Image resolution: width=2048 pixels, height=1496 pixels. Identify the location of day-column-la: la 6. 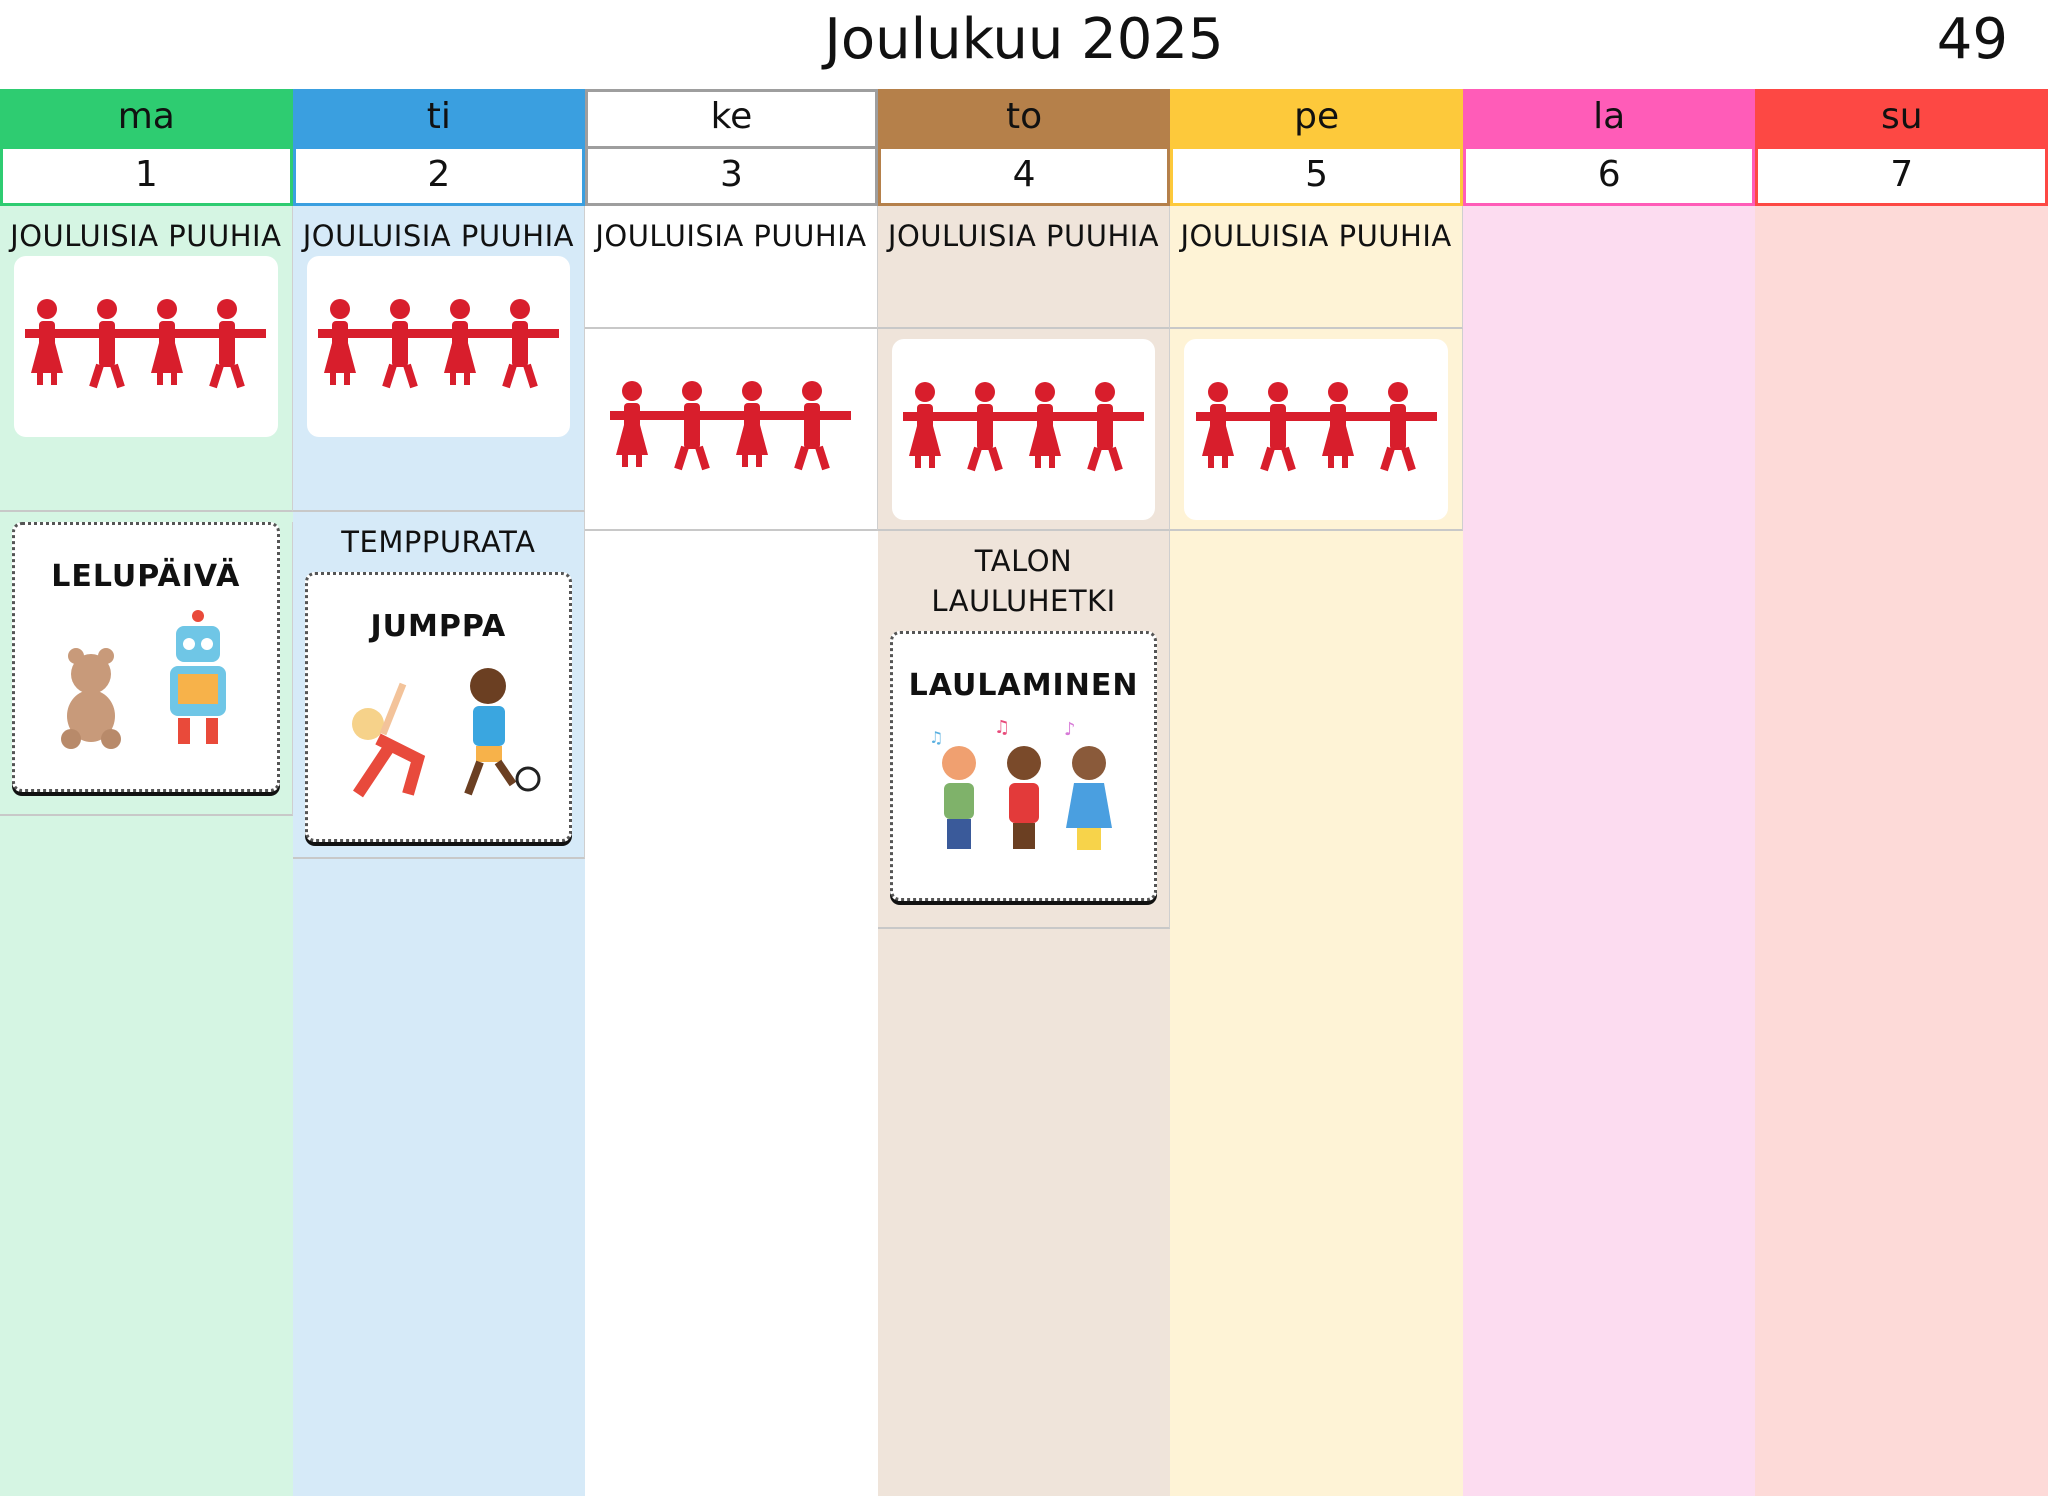
(1609, 792).